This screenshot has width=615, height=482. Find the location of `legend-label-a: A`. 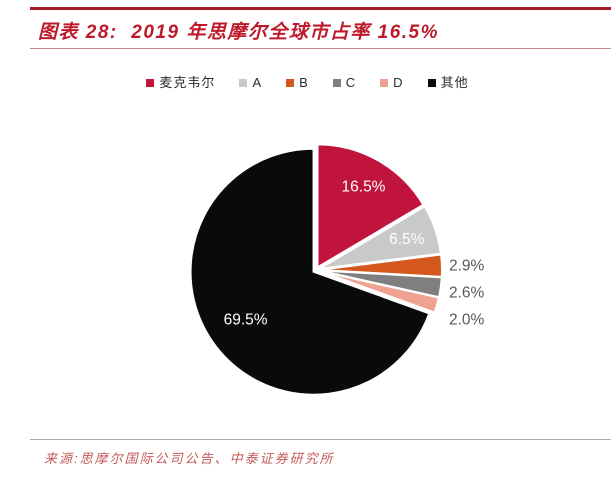

legend-label-a: A is located at coordinates (257, 82).